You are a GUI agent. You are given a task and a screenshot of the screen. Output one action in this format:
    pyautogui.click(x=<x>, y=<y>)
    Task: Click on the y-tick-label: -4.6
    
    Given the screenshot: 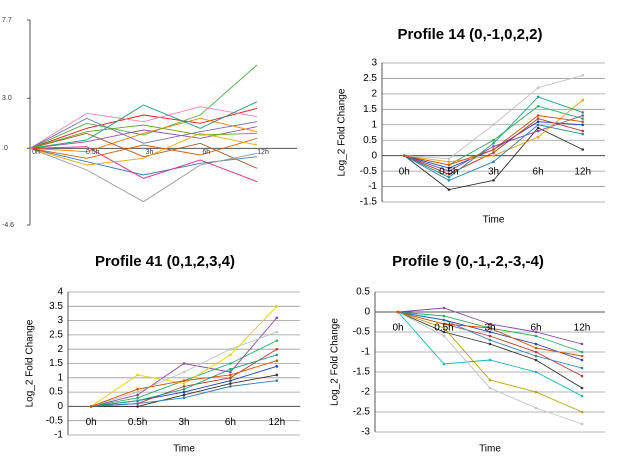 What is the action you would take?
    pyautogui.click(x=8, y=225)
    